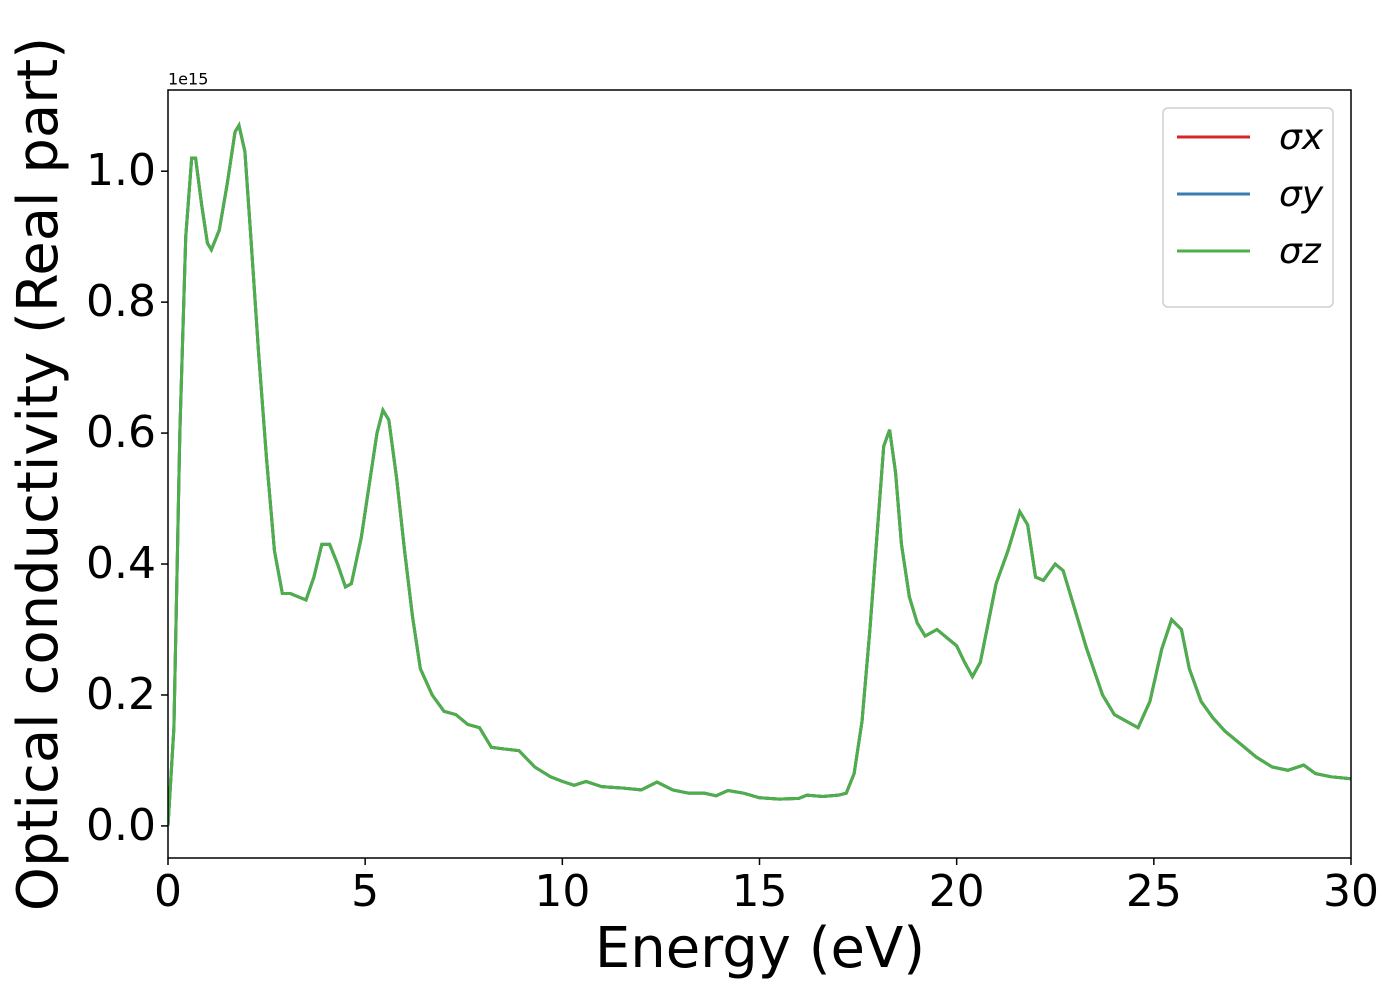  I want to click on y-tick-label: 0.2, so click(121, 694).